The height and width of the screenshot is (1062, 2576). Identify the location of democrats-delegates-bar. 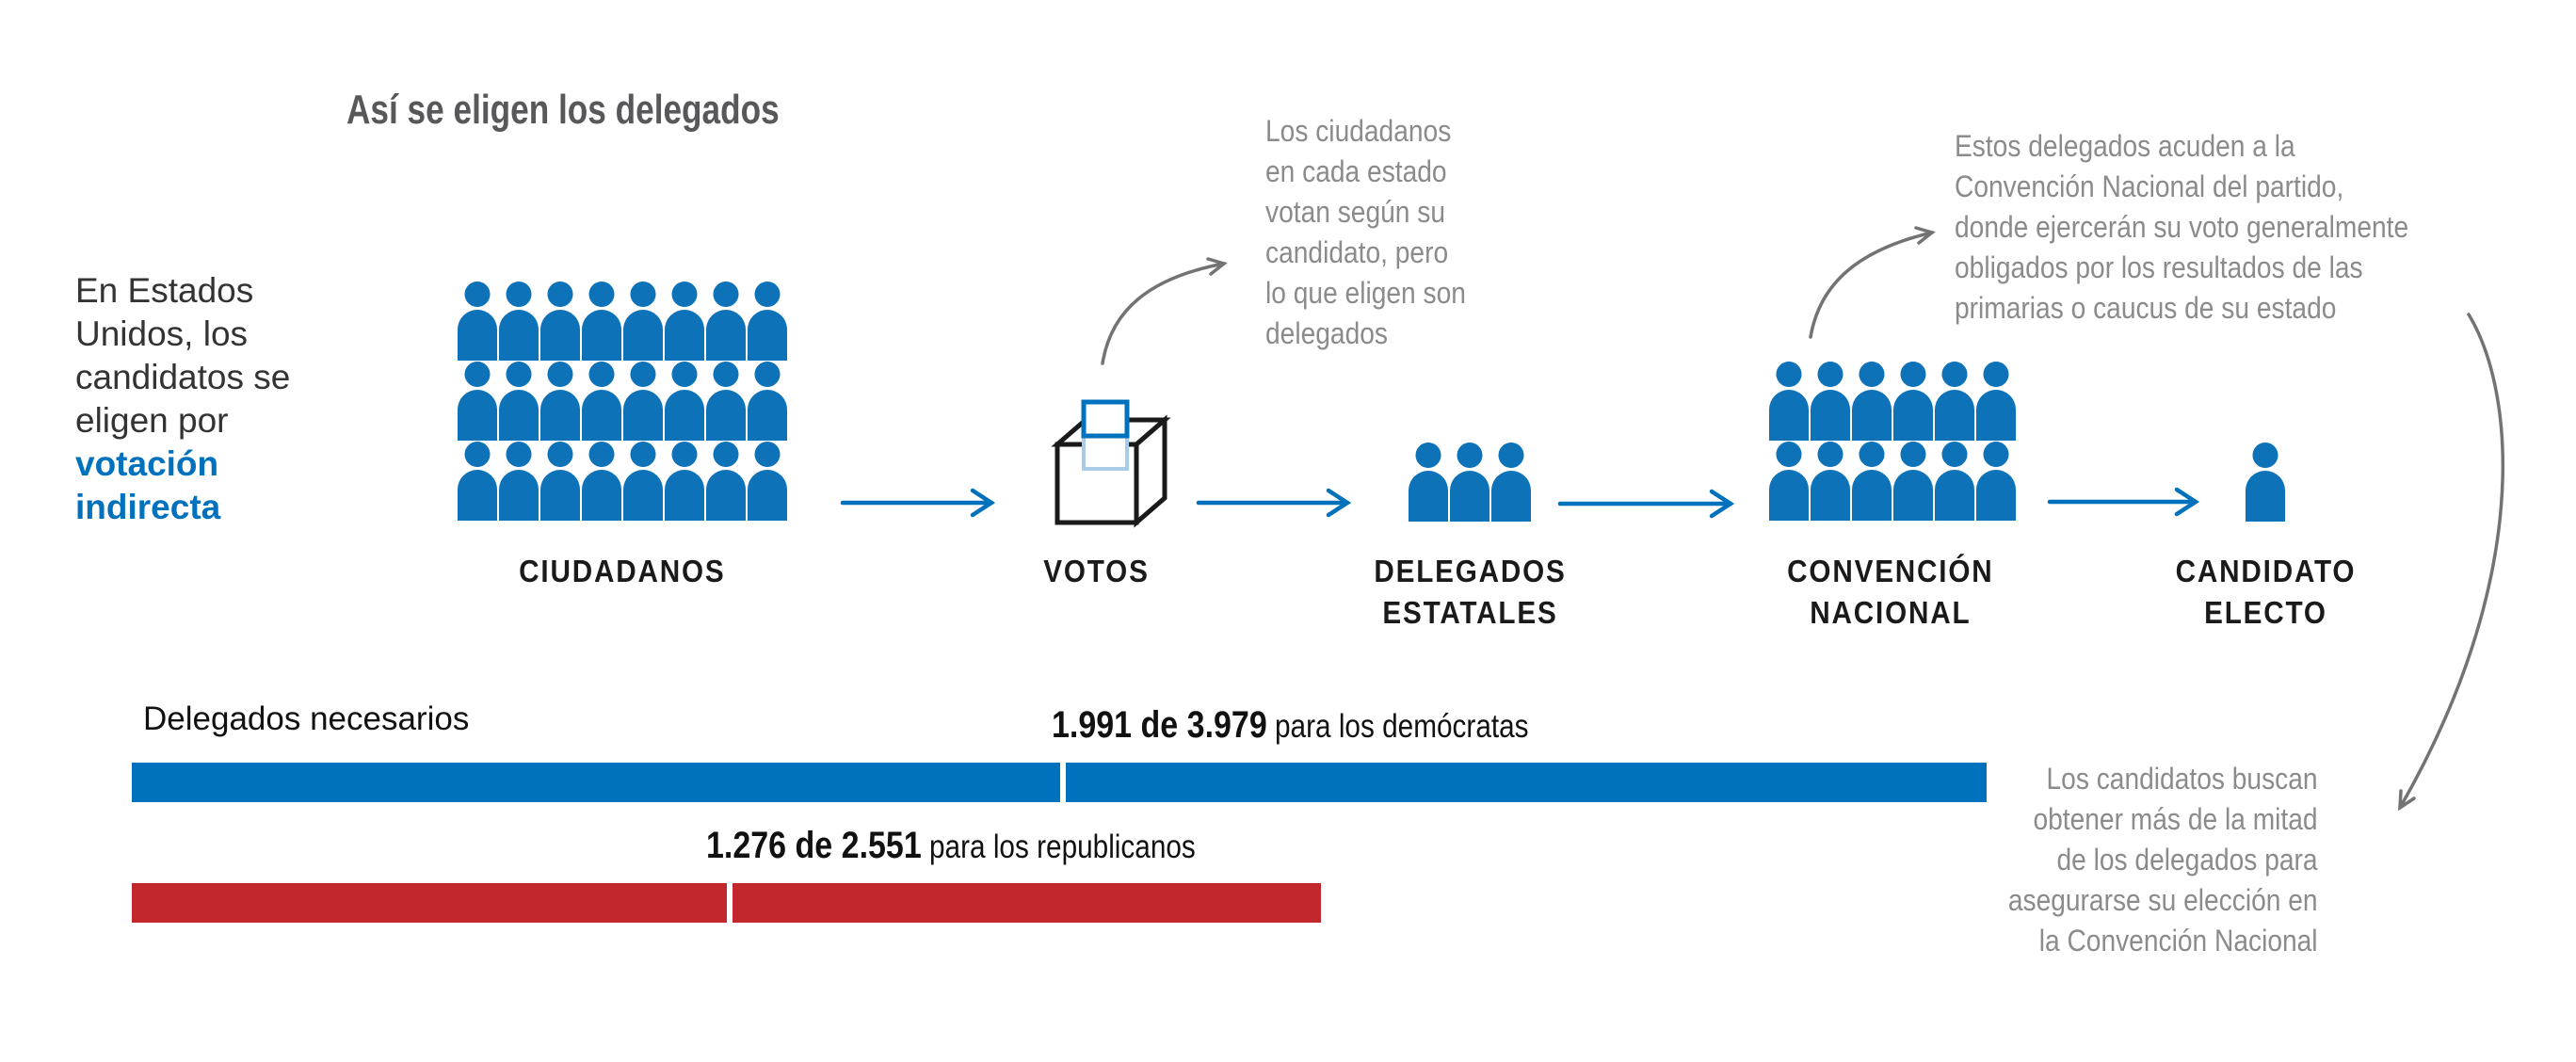
(1059, 782).